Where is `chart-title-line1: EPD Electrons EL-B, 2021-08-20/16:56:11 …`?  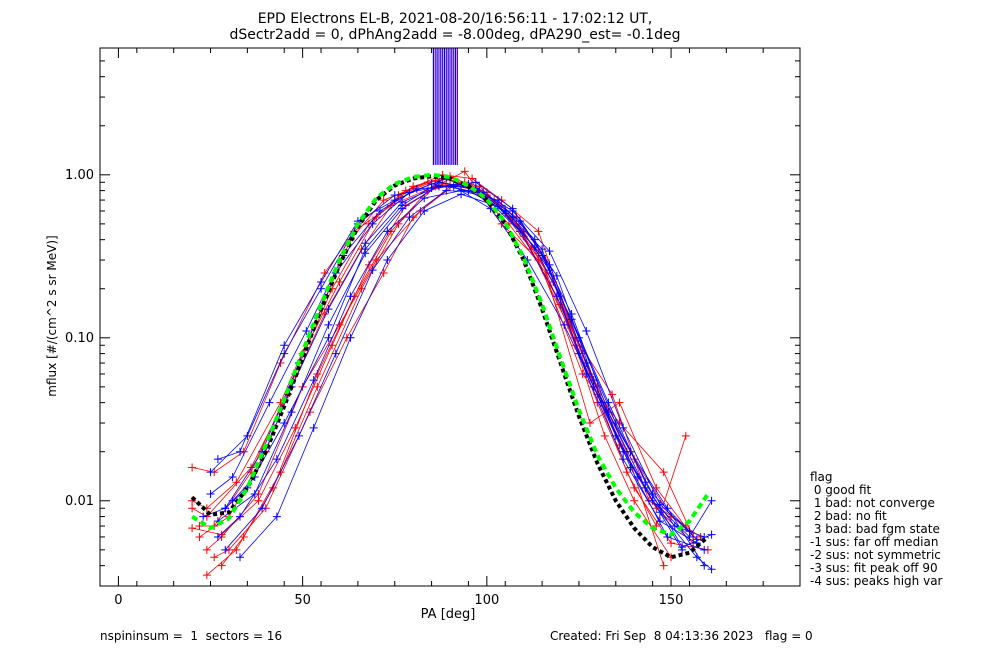 chart-title-line1: EPD Electrons EL-B, 2021-08-20/16:56:11 … is located at coordinates (455, 19).